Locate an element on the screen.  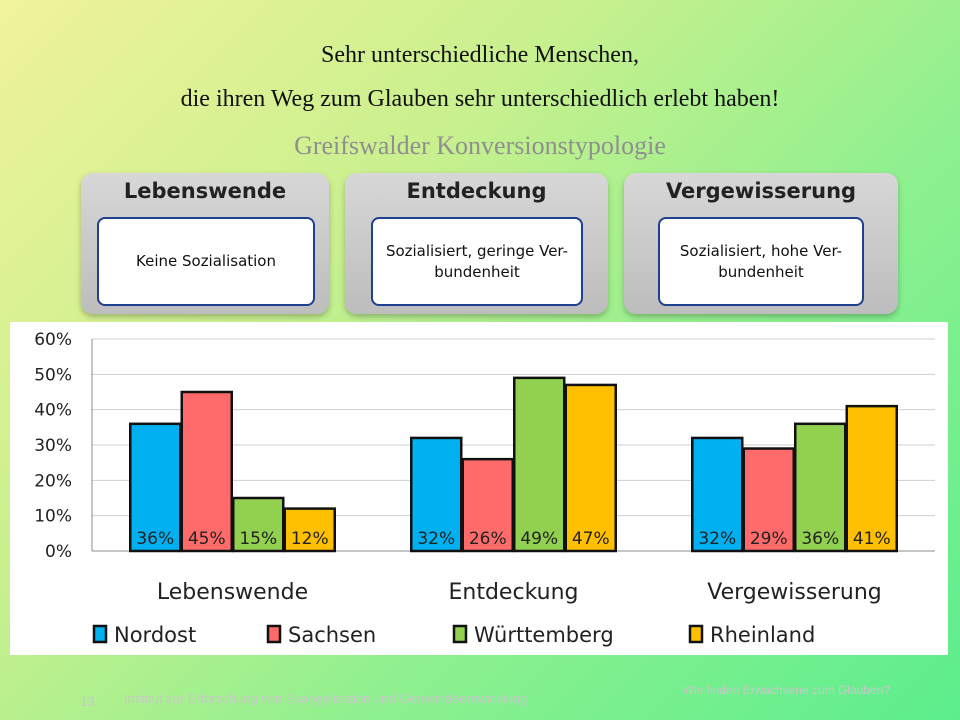
x-category-label: Vergewisserung is located at coordinates (794, 592).